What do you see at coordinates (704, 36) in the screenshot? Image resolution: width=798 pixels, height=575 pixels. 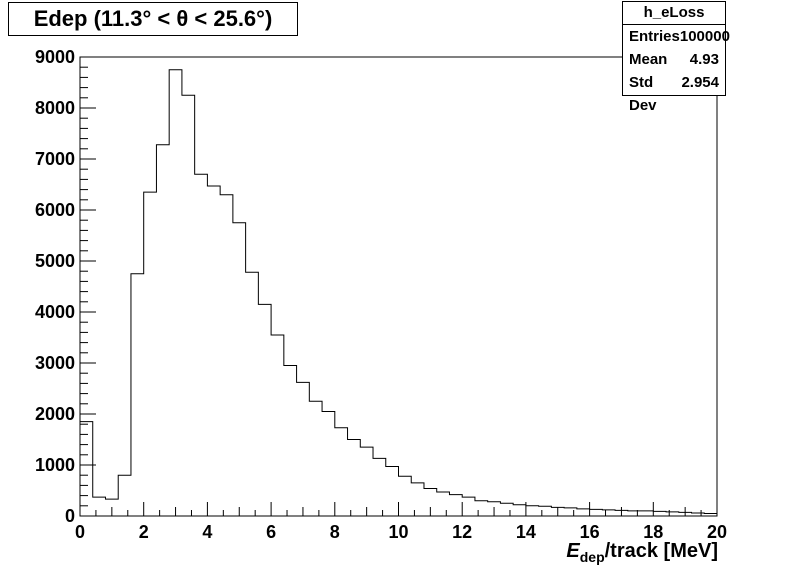 I see `stats-value: 100000` at bounding box center [704, 36].